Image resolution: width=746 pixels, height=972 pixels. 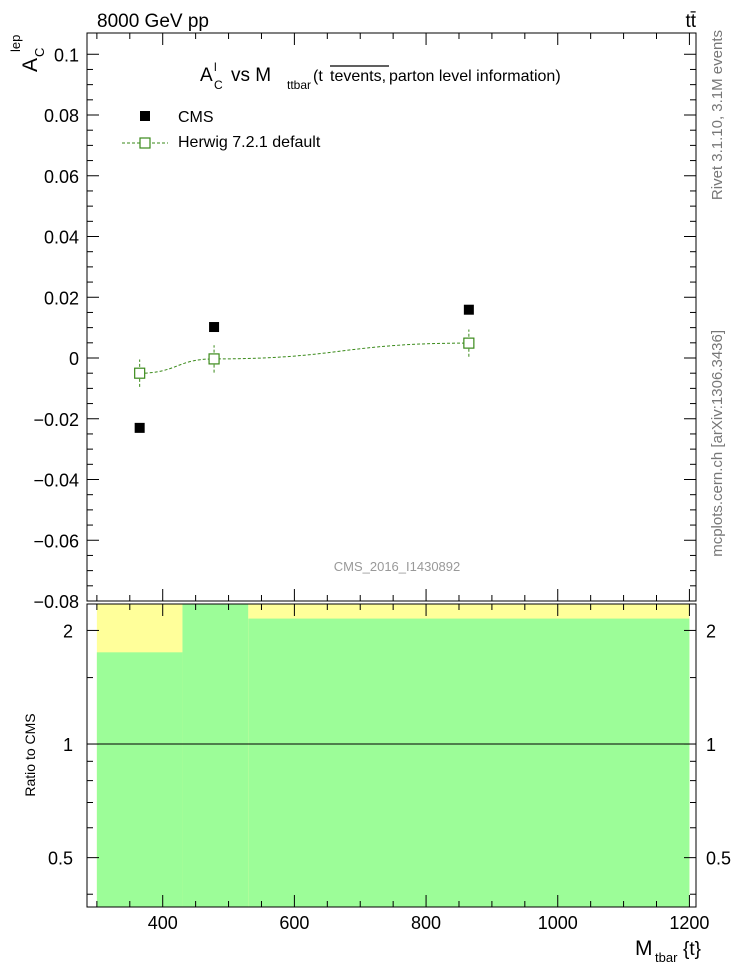 What do you see at coordinates (56, 420) in the screenshot?
I see `main-ytick-label: −0.02` at bounding box center [56, 420].